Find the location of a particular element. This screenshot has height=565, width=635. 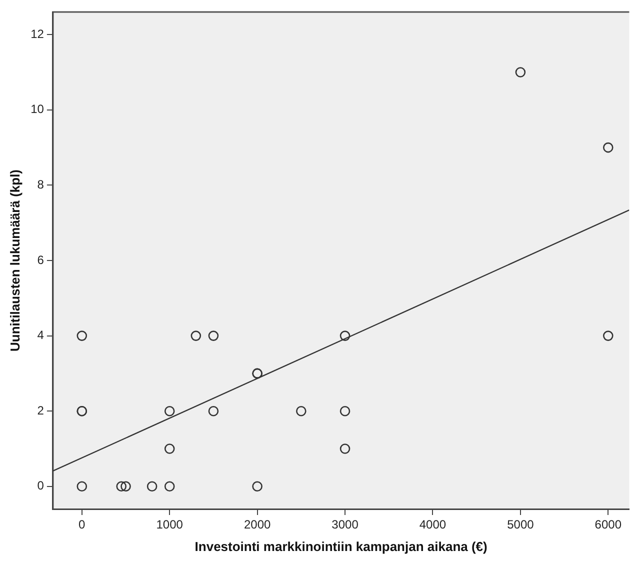

y-axis-title: Uunitilausten lukumäärä (kpl) is located at coordinates (14, 260).